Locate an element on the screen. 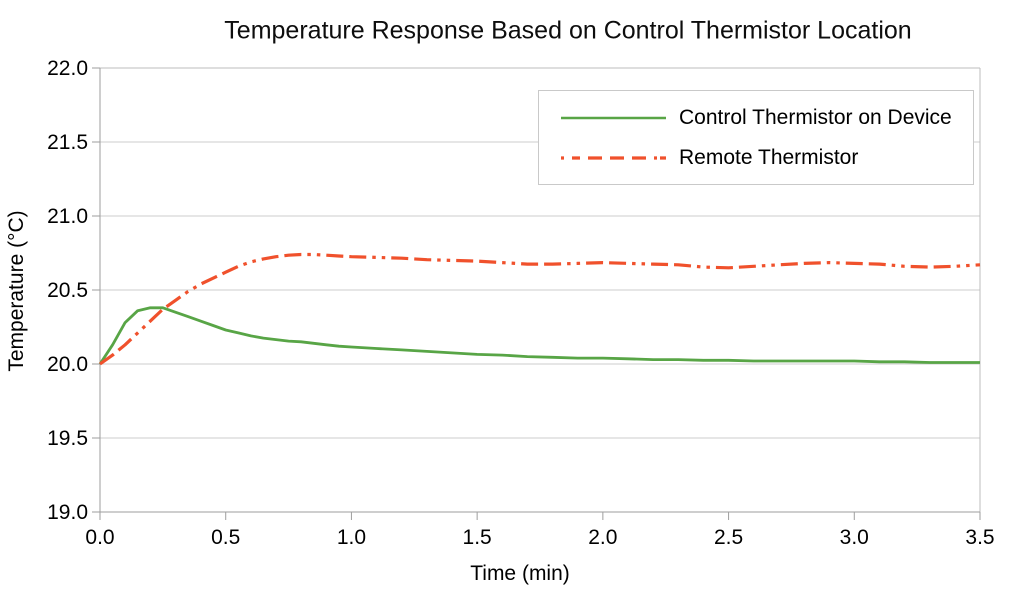 Image resolution: width=1024 pixels, height=595 pixels. y-tick-label: 22.0 is located at coordinates (67, 68).